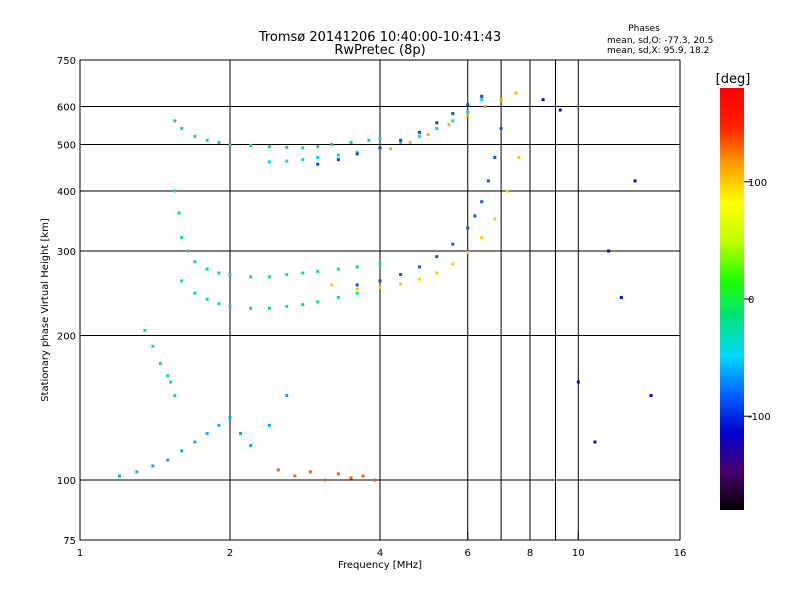 The height and width of the screenshot is (600, 800). Describe the element at coordinates (66, 481) in the screenshot. I see `y-tick-label: 100` at that location.